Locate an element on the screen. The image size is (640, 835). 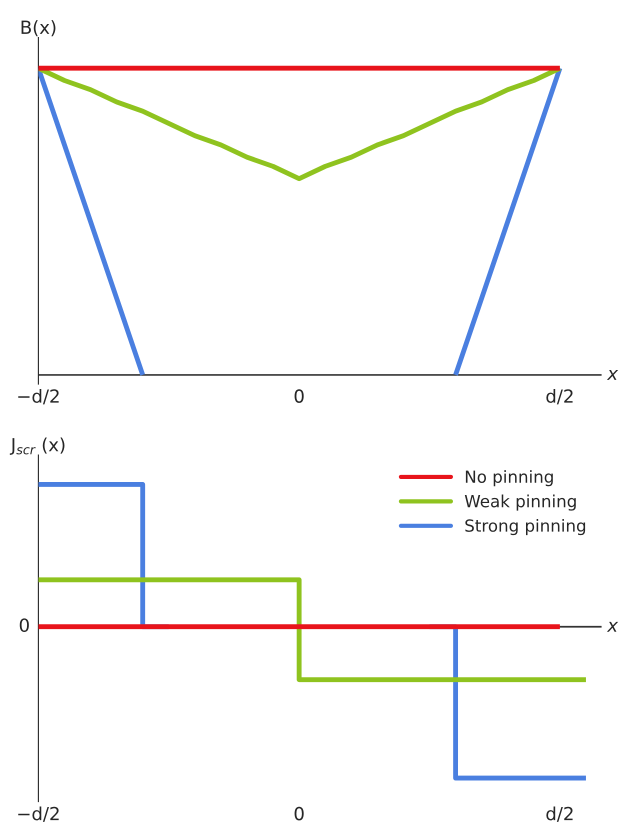
y-axis-title: B(x) is located at coordinates (39, 28).